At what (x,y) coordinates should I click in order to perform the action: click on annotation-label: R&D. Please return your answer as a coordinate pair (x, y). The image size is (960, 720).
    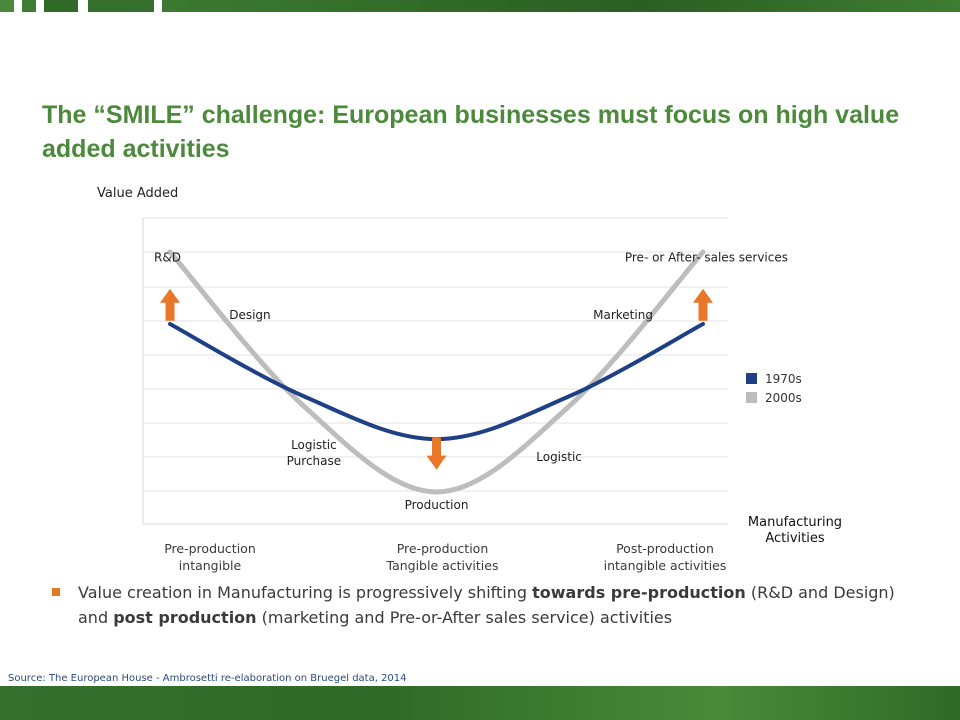
    Looking at the image, I should click on (167, 258).